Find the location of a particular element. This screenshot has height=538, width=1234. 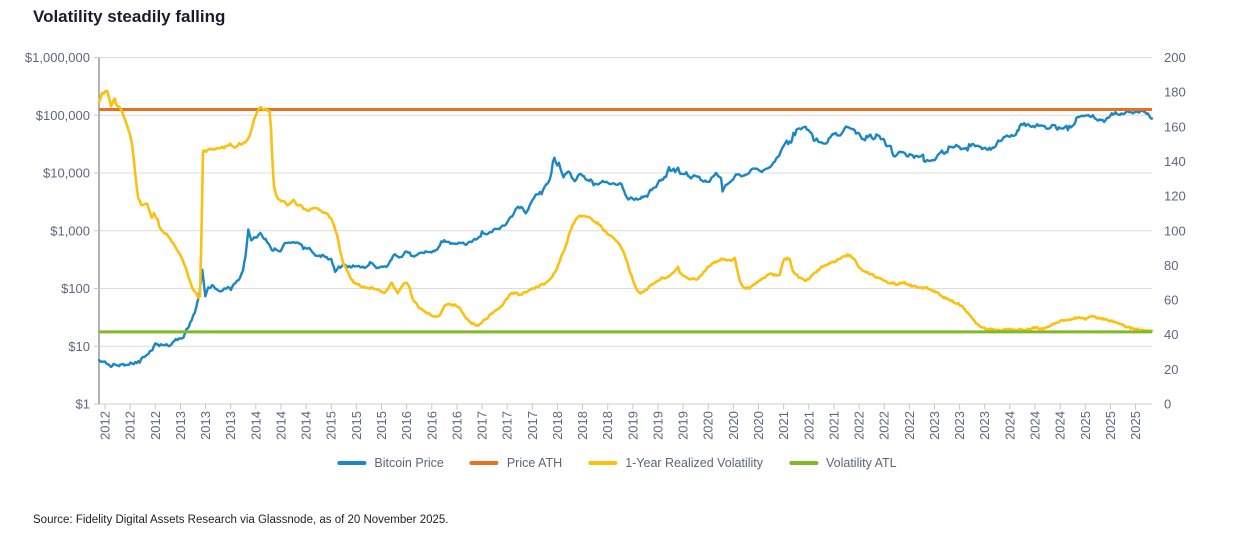

right-axis-tick-label: 40 is located at coordinates (1171, 334).